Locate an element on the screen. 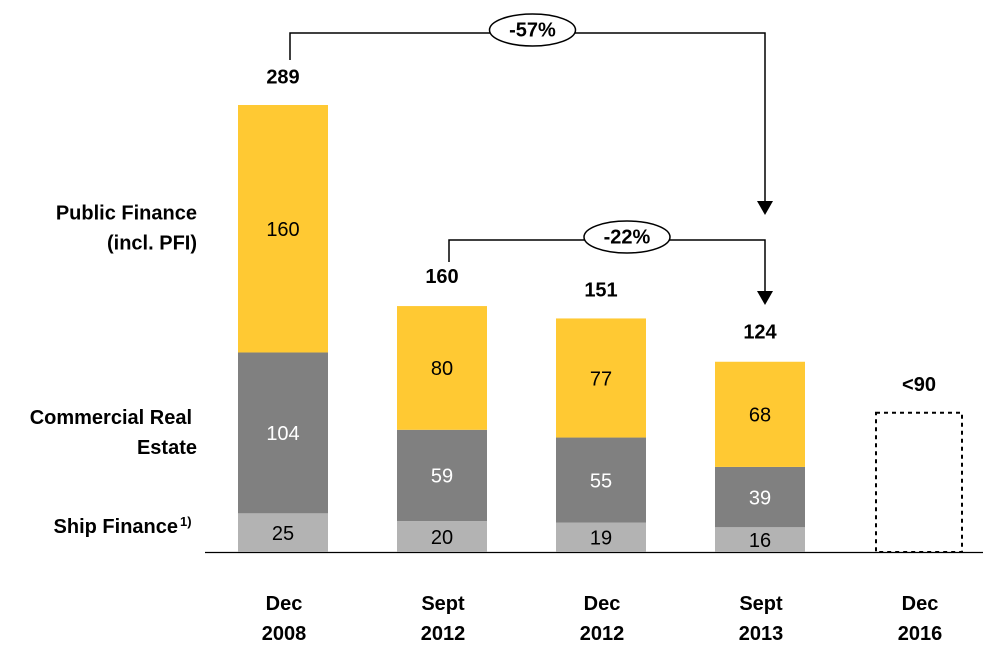  footnote-mark: 1) is located at coordinates (186, 521).